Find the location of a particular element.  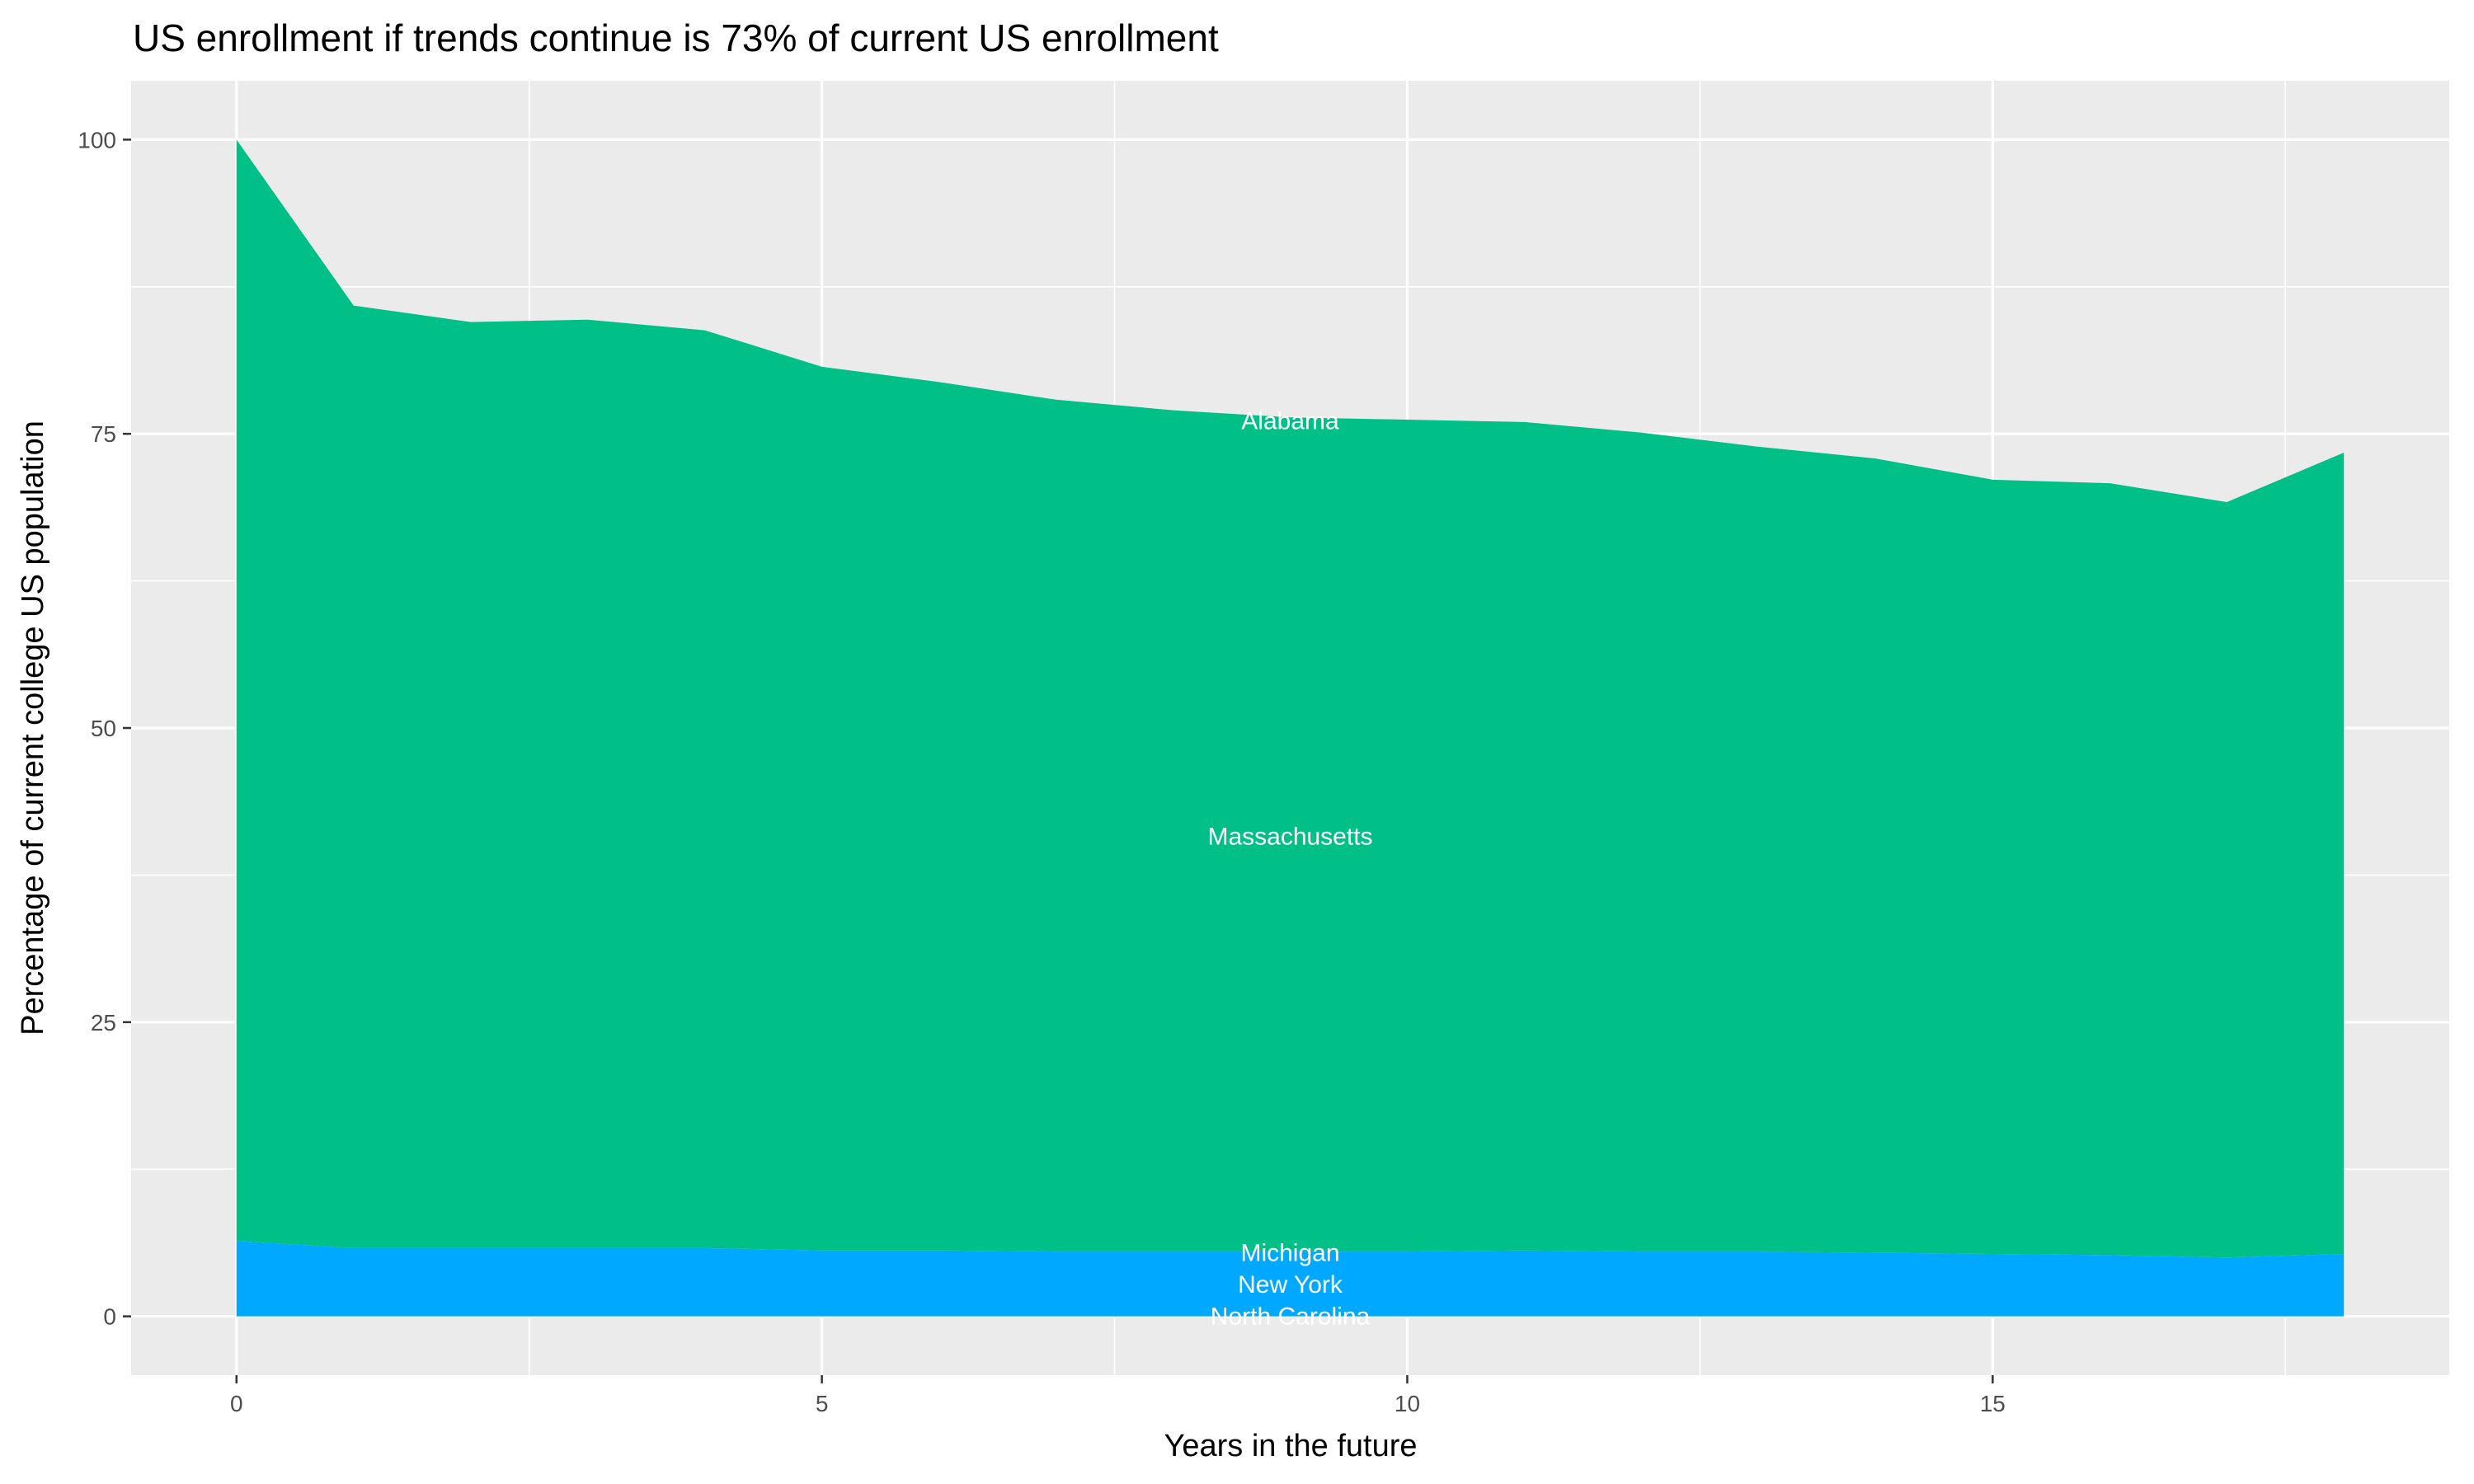

area-label: North Carolina is located at coordinates (1291, 1317).